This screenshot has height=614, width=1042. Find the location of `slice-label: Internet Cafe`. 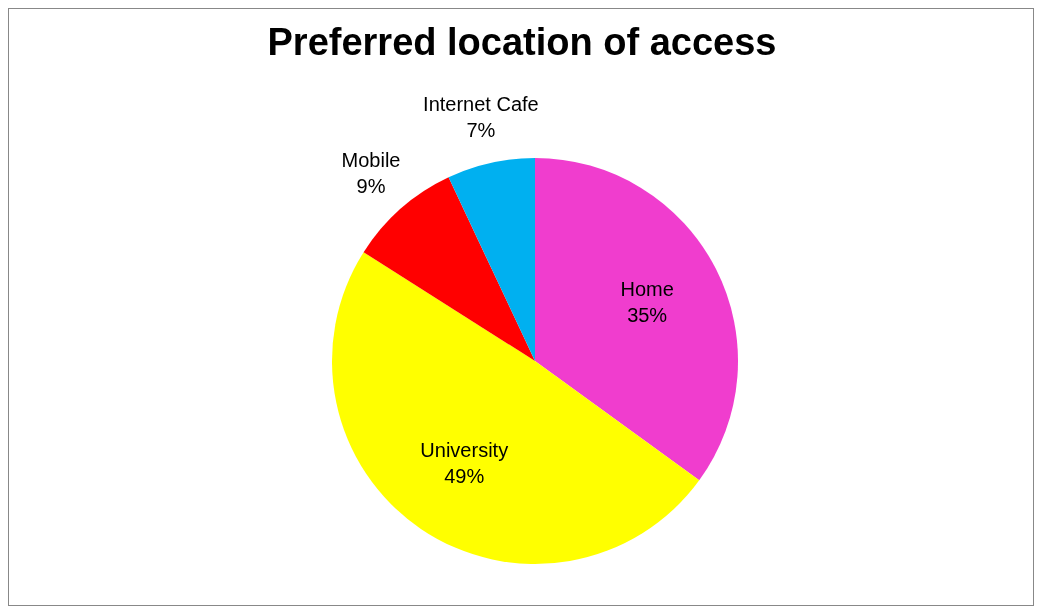

slice-label: Internet Cafe is located at coordinates (481, 103).